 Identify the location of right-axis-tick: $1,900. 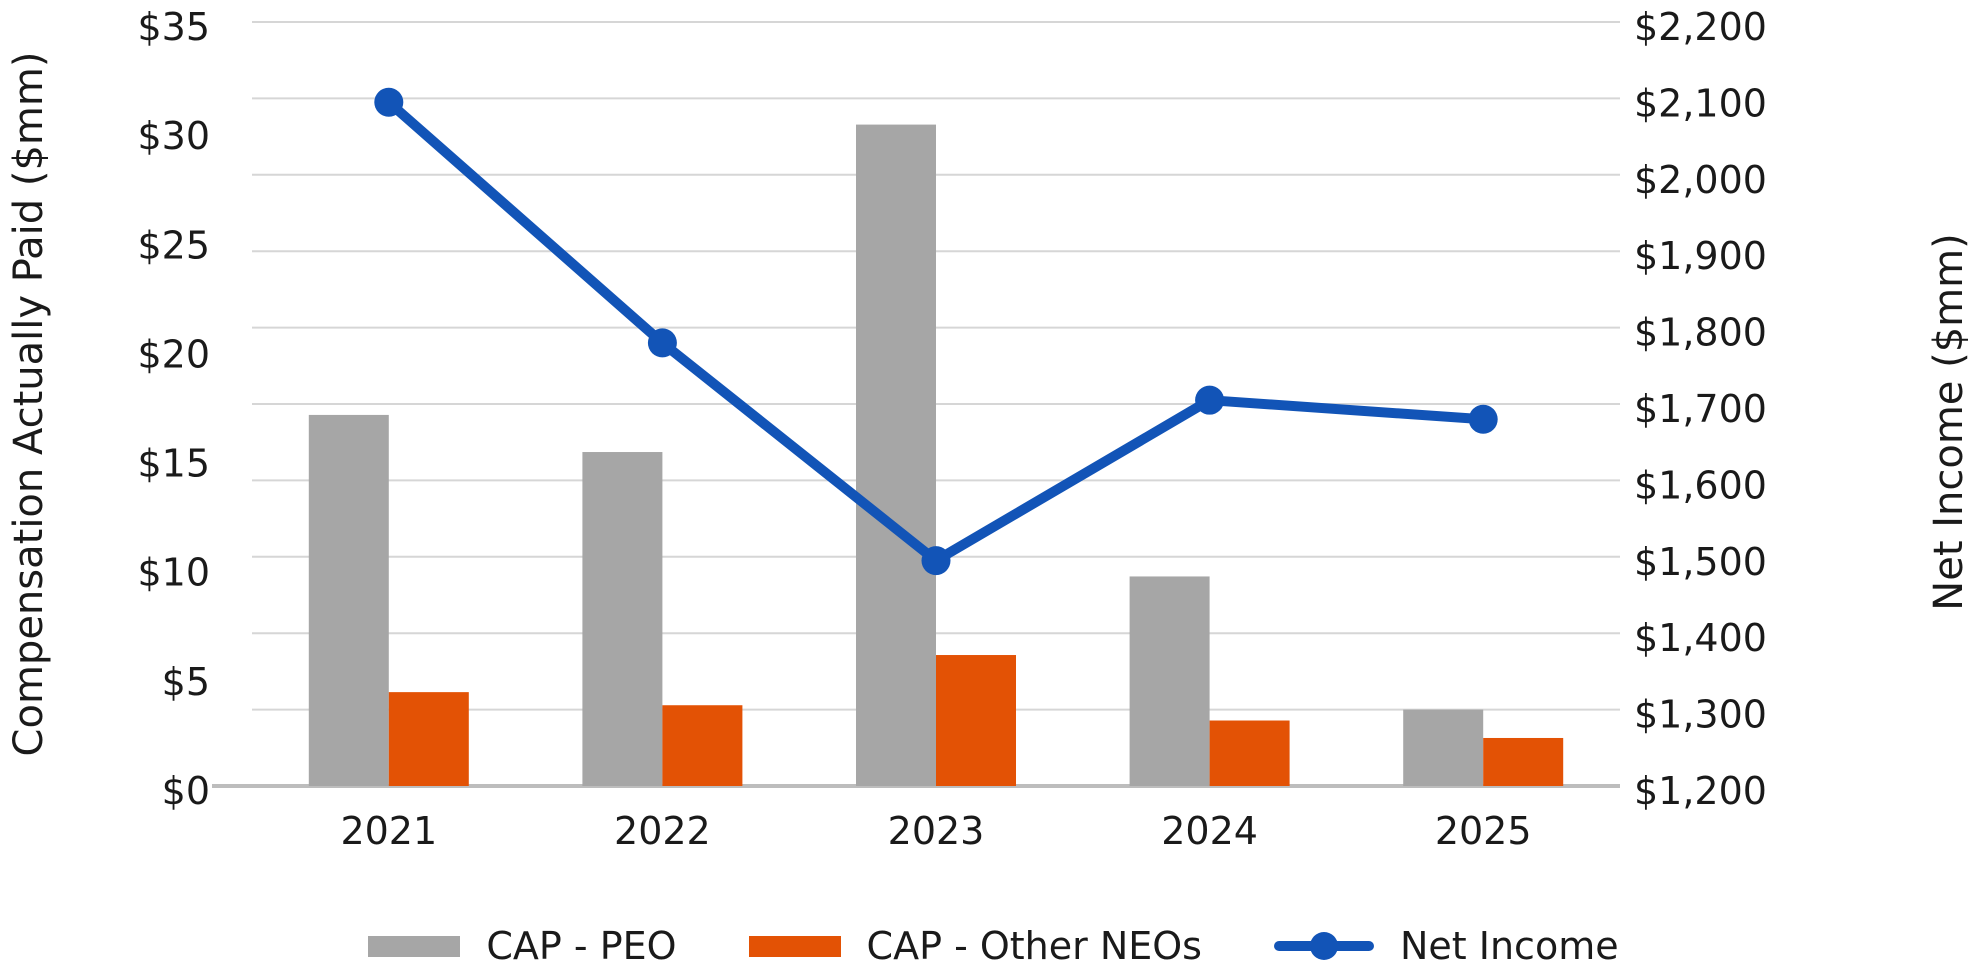
(1700, 256).